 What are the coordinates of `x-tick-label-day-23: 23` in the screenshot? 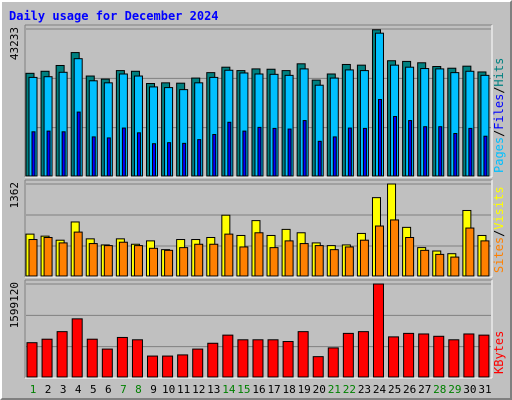 It's located at (364, 389).